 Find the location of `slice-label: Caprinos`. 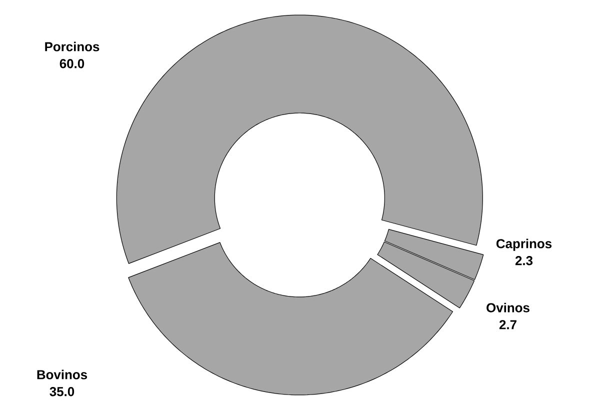

slice-label: Caprinos is located at coordinates (524, 244).